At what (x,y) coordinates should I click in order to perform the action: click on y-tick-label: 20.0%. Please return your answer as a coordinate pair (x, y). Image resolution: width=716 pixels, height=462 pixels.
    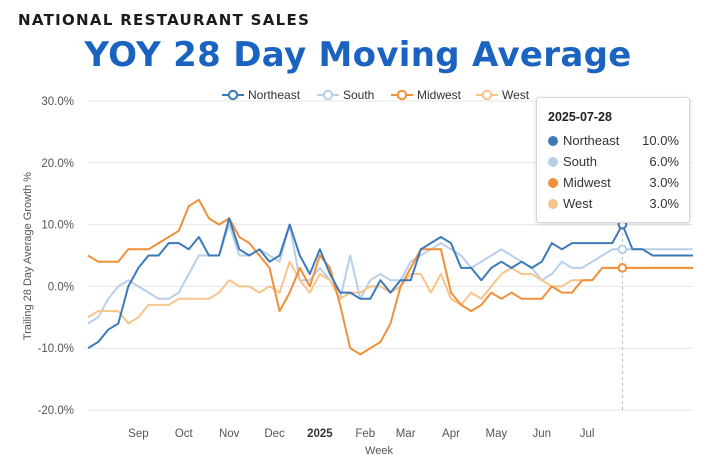
    Looking at the image, I should click on (57, 164).